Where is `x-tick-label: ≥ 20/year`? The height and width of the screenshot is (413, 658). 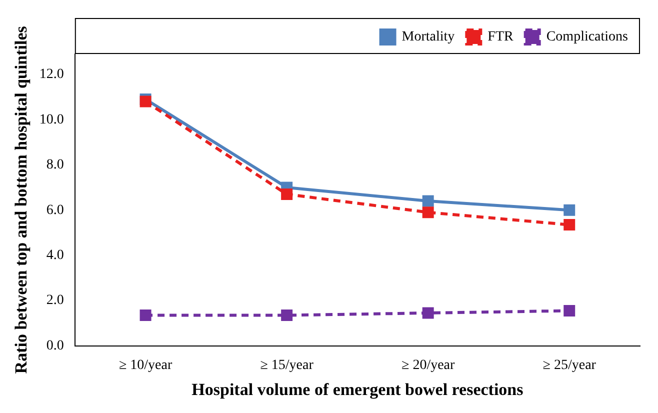
x-tick-label: ≥ 20/year is located at coordinates (429, 365).